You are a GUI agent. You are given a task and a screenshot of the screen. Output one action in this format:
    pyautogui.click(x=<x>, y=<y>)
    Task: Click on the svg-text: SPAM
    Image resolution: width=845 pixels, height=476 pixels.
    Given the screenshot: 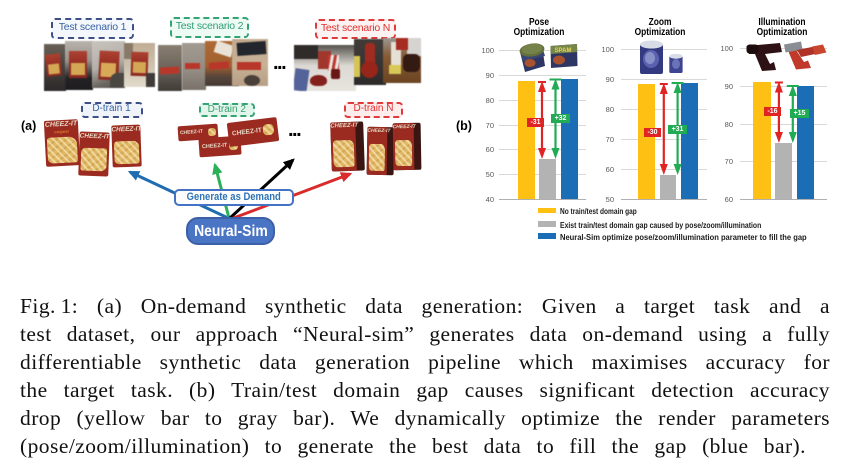 What is the action you would take?
    pyautogui.click(x=563, y=51)
    